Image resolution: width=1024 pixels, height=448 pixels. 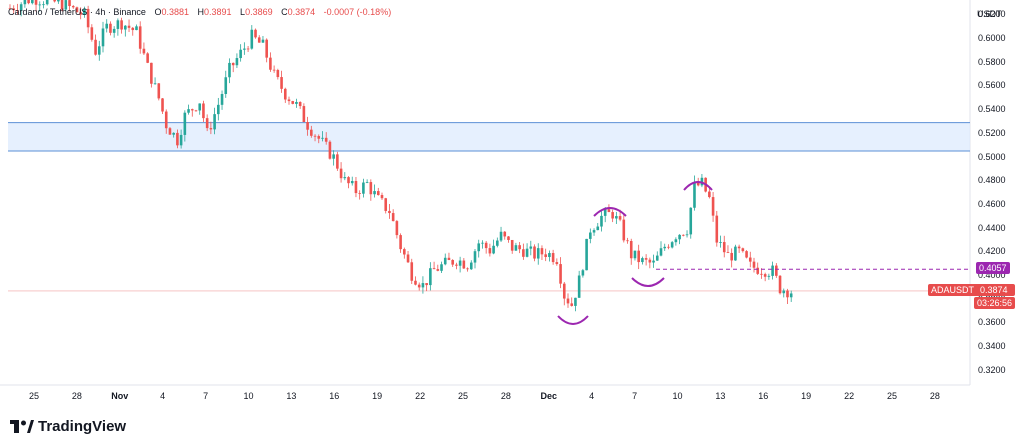 What do you see at coordinates (992, 38) in the screenshot?
I see `y-tick-label: 0.6000` at bounding box center [992, 38].